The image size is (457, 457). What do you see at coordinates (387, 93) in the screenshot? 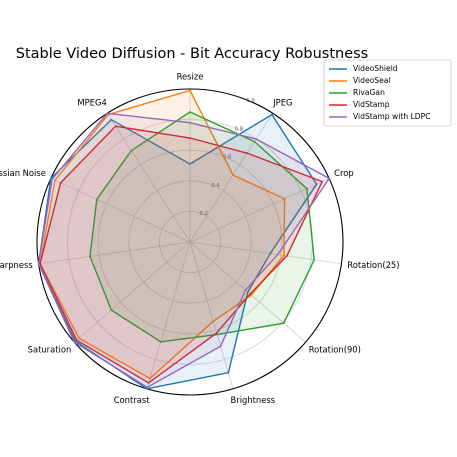
I see `legend-box` at bounding box center [387, 93].